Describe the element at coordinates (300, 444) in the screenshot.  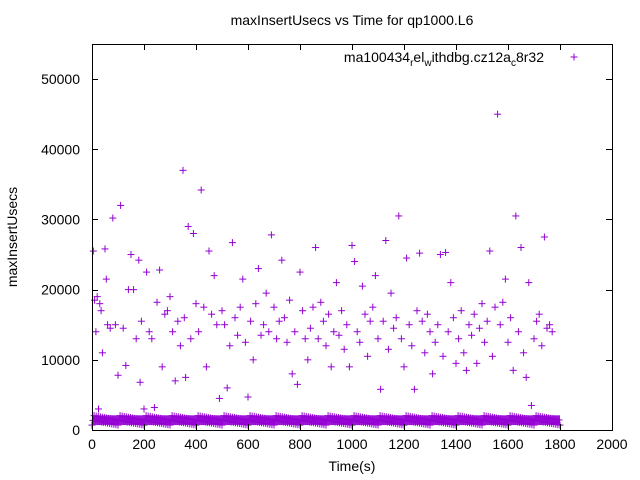
I see `x-tick-label: 800` at that location.